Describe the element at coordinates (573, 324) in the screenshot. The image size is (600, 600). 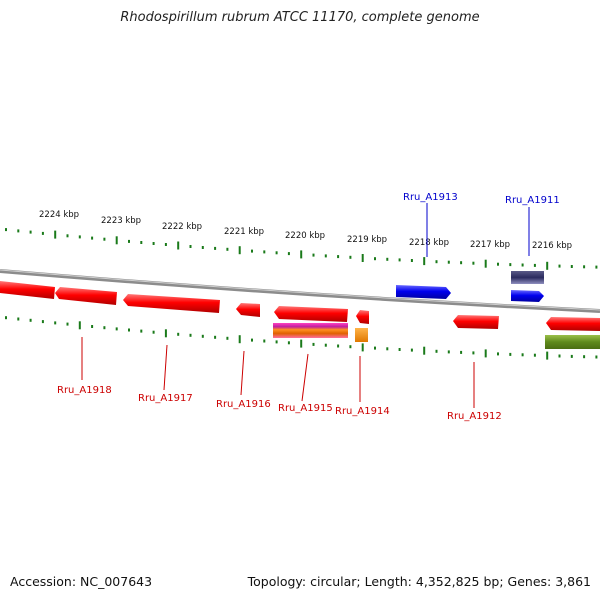
I see `gene-arrow-right-edge` at that location.